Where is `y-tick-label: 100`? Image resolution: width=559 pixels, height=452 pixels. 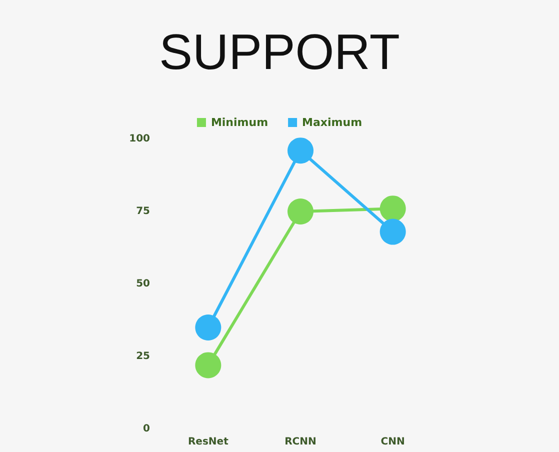
y-tick-label: 100 is located at coordinates (139, 139).